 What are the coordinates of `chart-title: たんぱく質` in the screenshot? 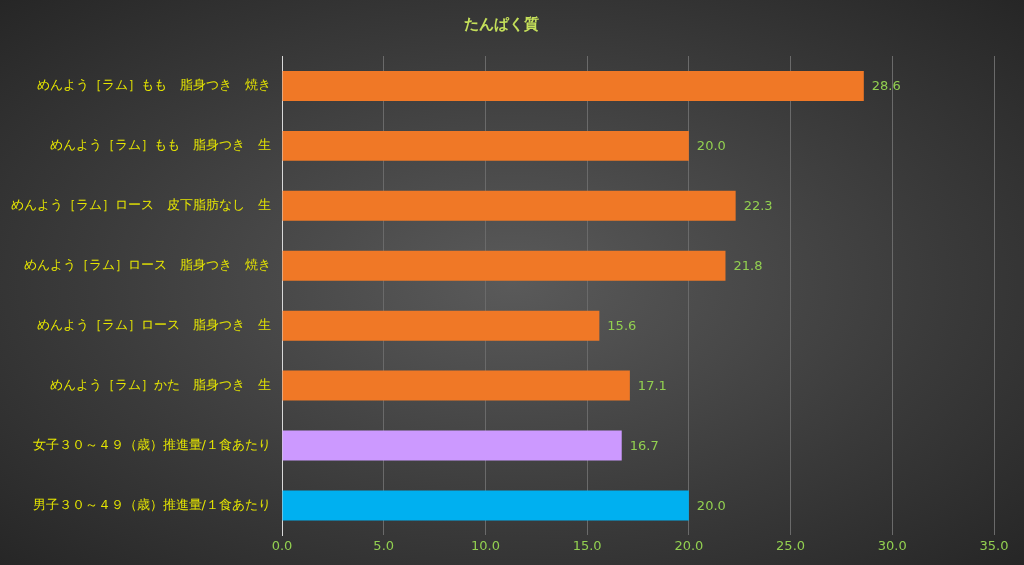 It's located at (501, 23).